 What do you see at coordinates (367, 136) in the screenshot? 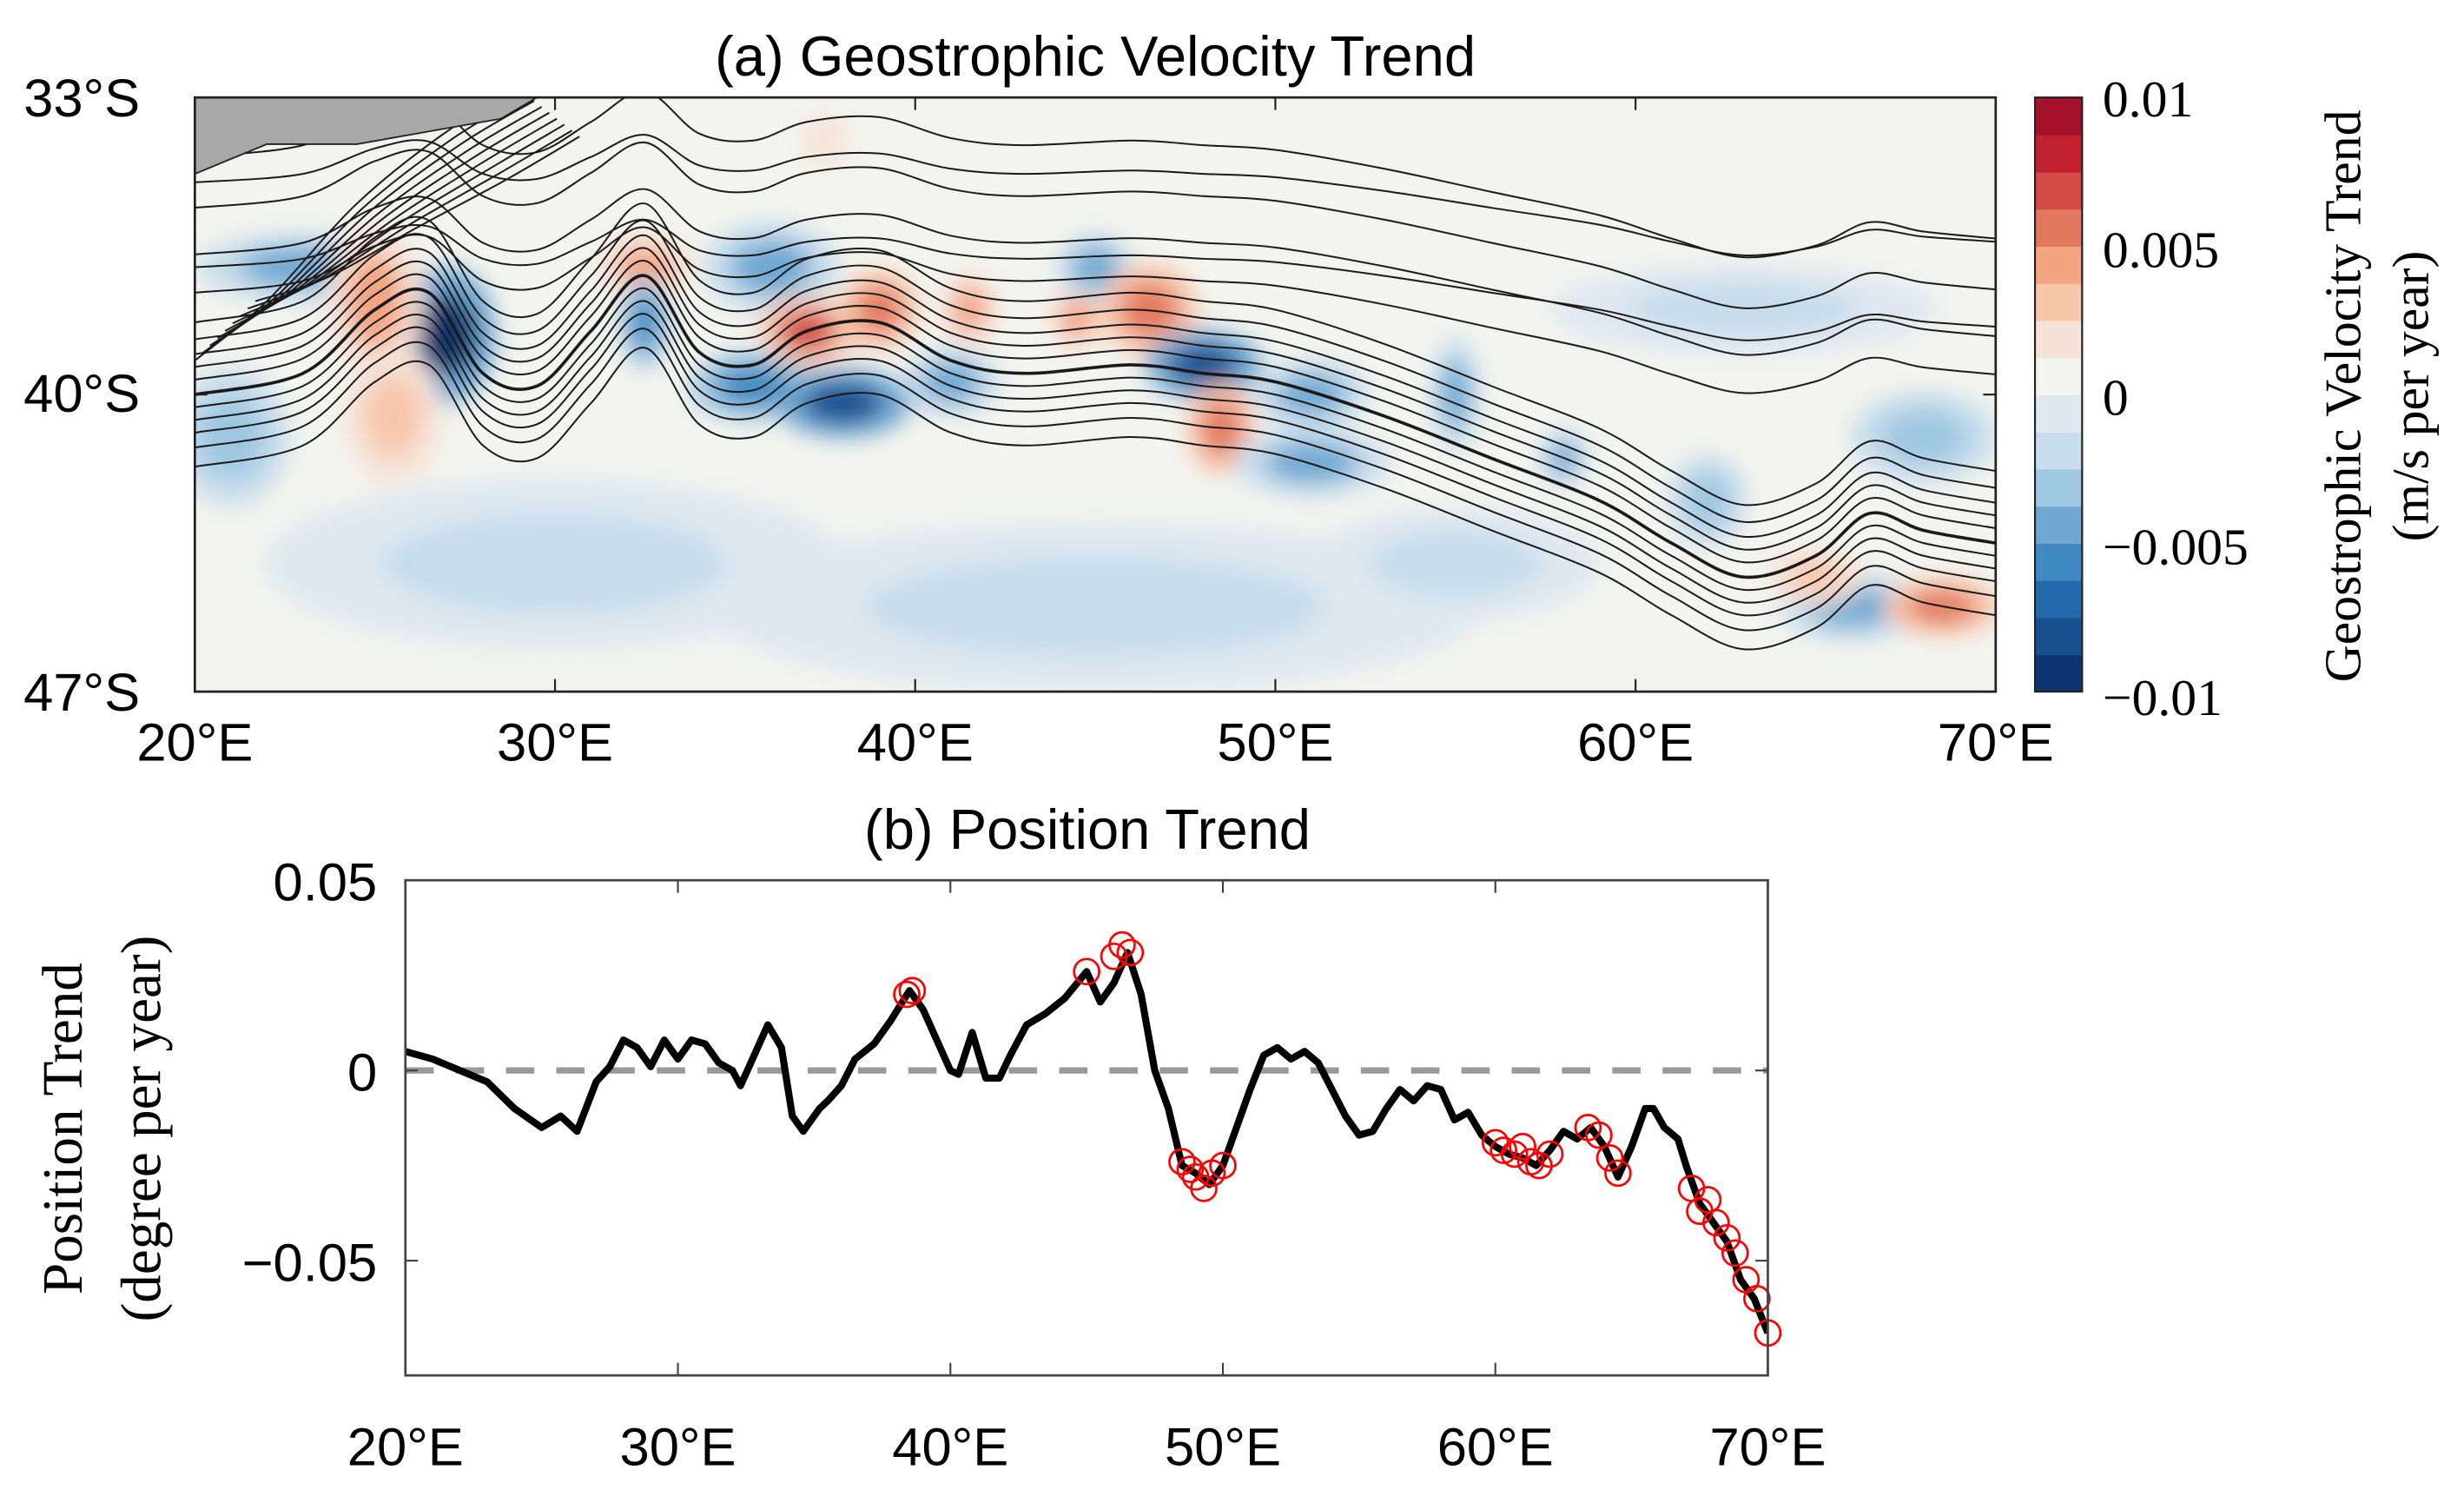
I see `land-mask` at bounding box center [367, 136].